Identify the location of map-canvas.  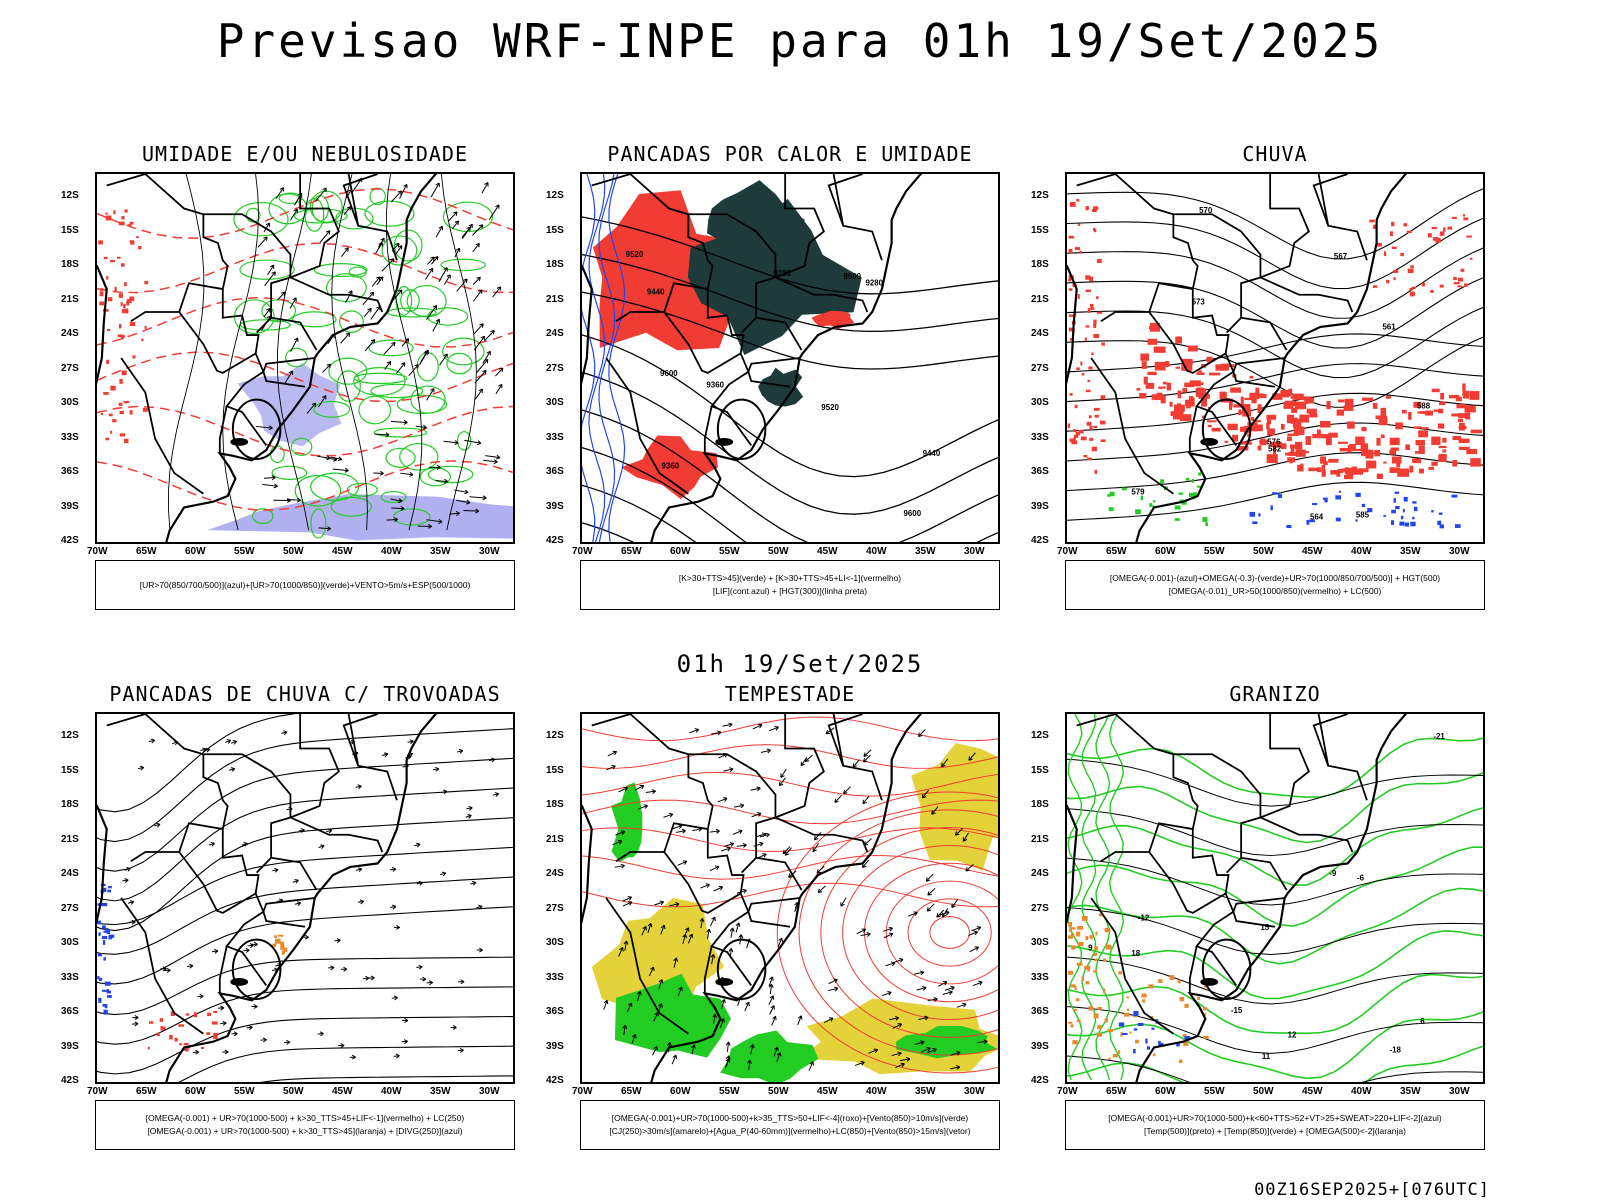
(305, 358).